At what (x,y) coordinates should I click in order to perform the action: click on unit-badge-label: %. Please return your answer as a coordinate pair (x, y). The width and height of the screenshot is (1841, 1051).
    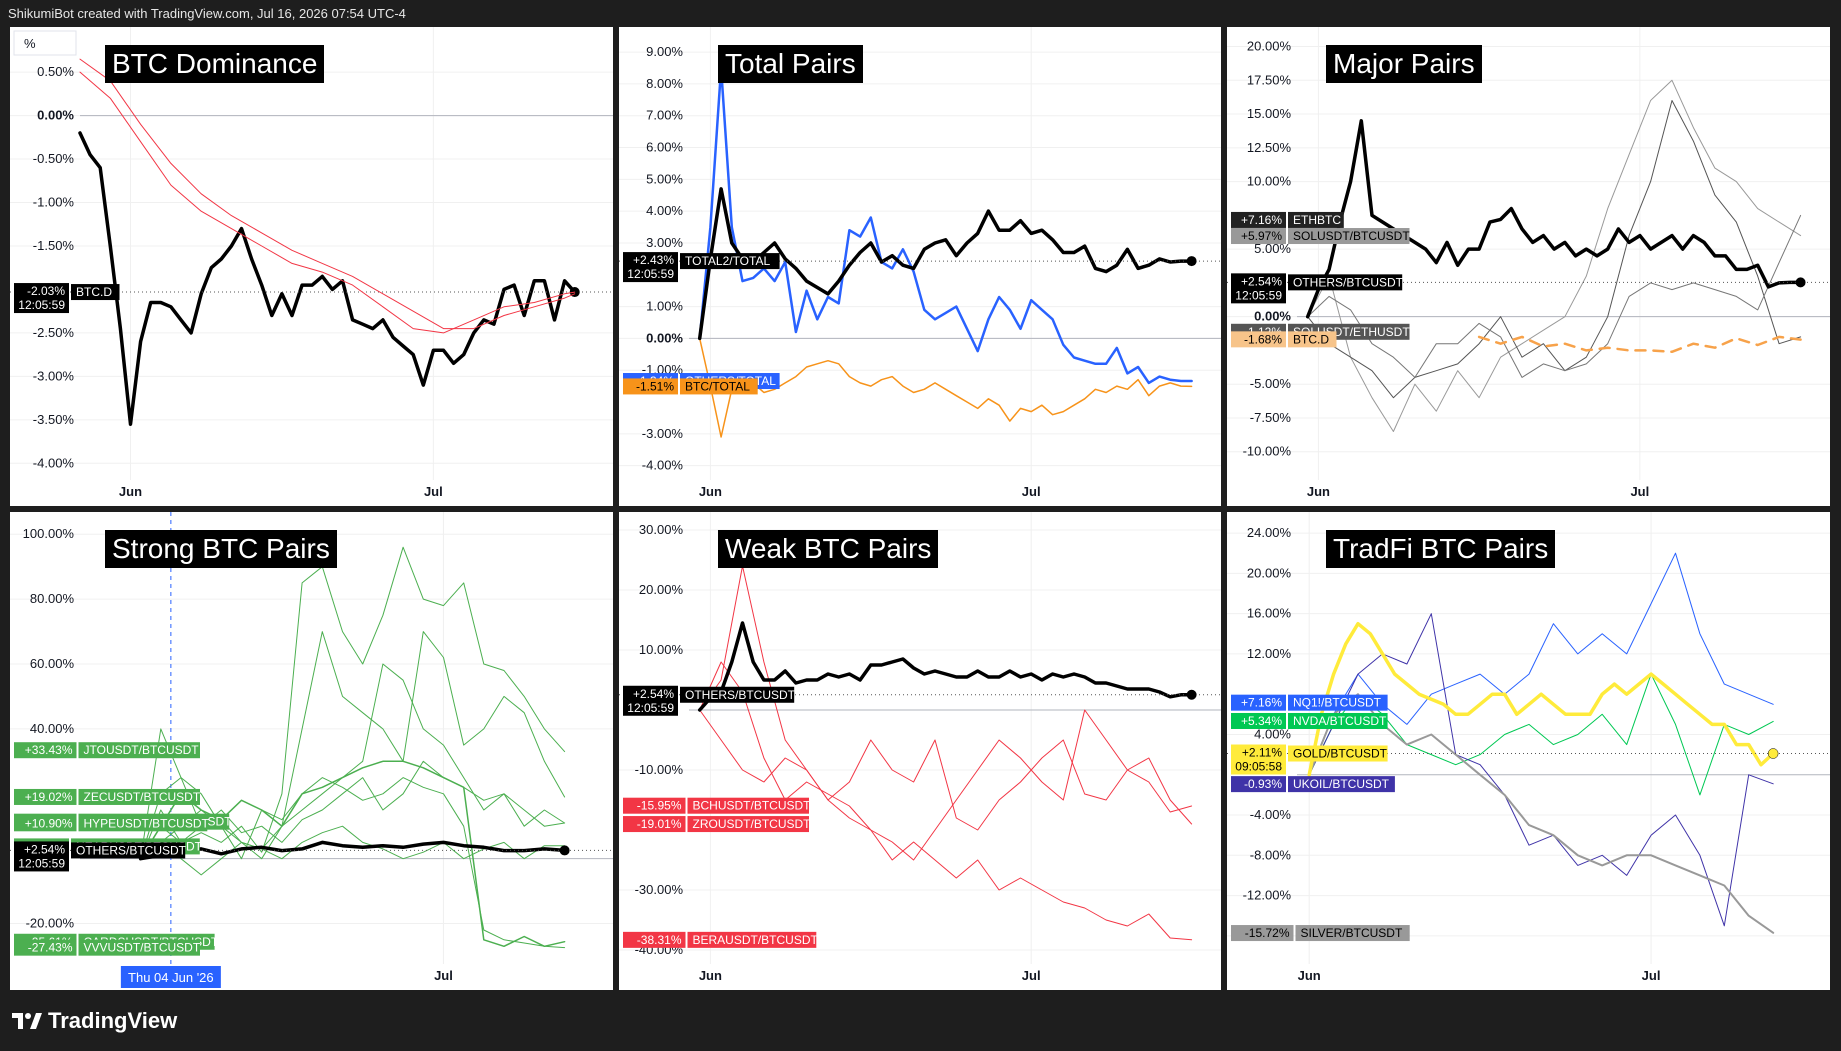
    Looking at the image, I should click on (30, 43).